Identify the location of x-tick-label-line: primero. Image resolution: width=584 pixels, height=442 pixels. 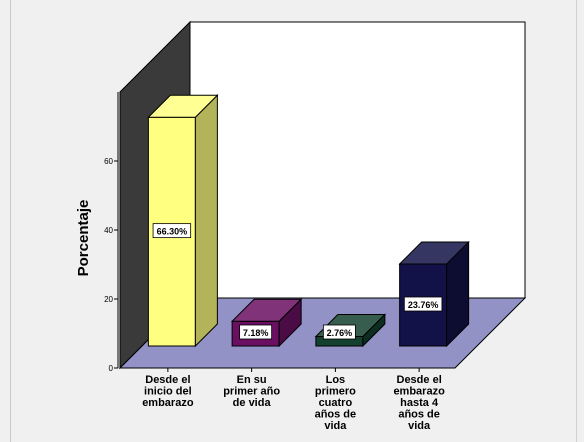
(335, 392).